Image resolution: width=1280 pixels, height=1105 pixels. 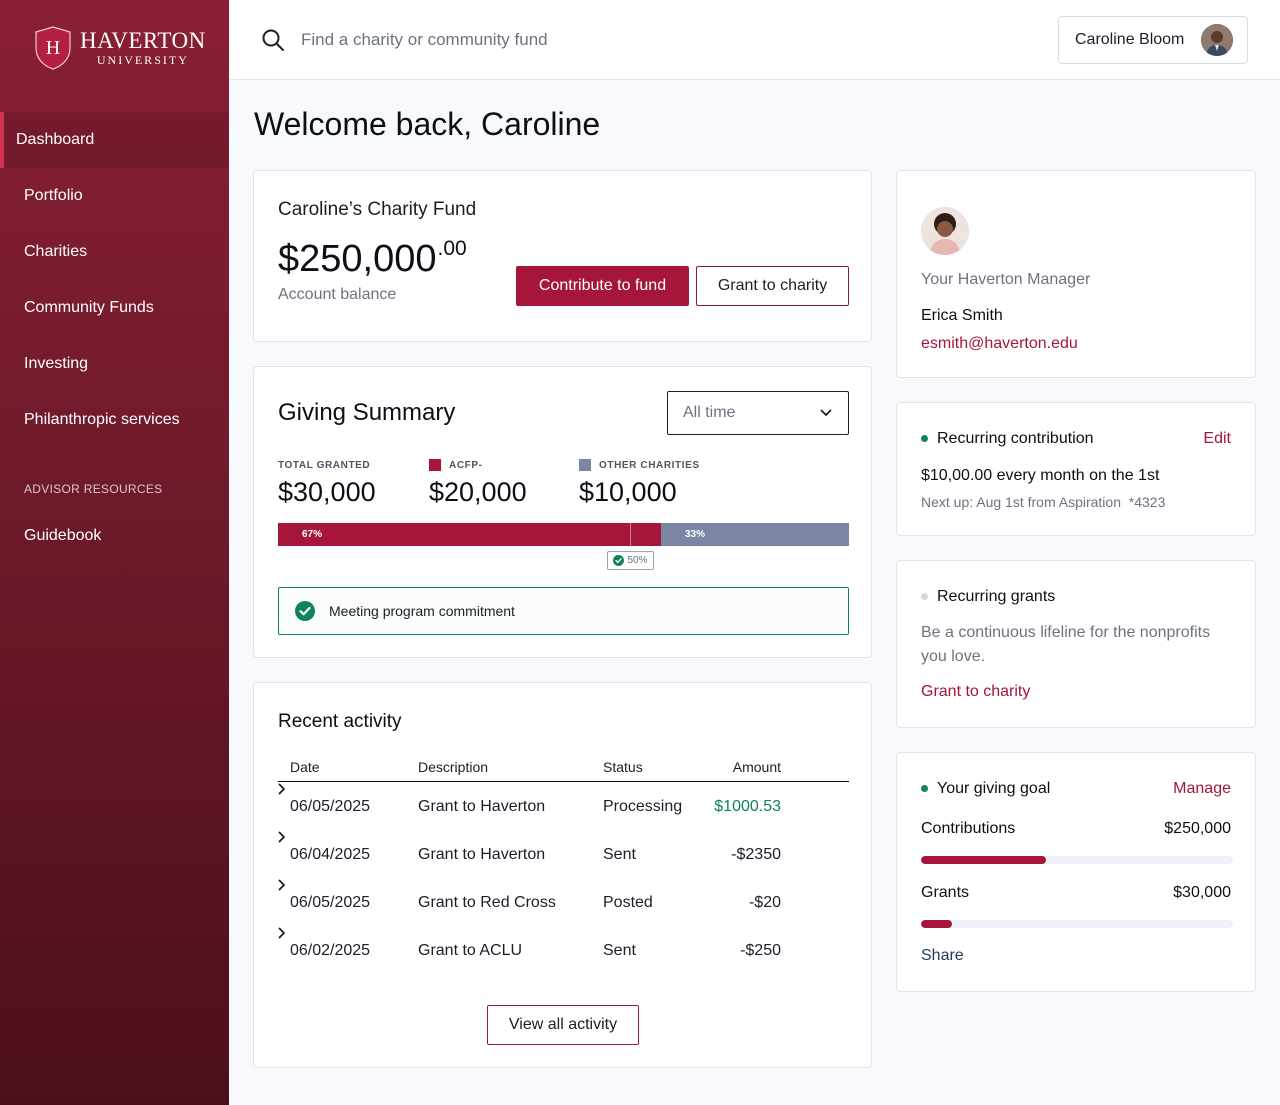 What do you see at coordinates (945, 892) in the screenshot?
I see `grants-label: Grants` at bounding box center [945, 892].